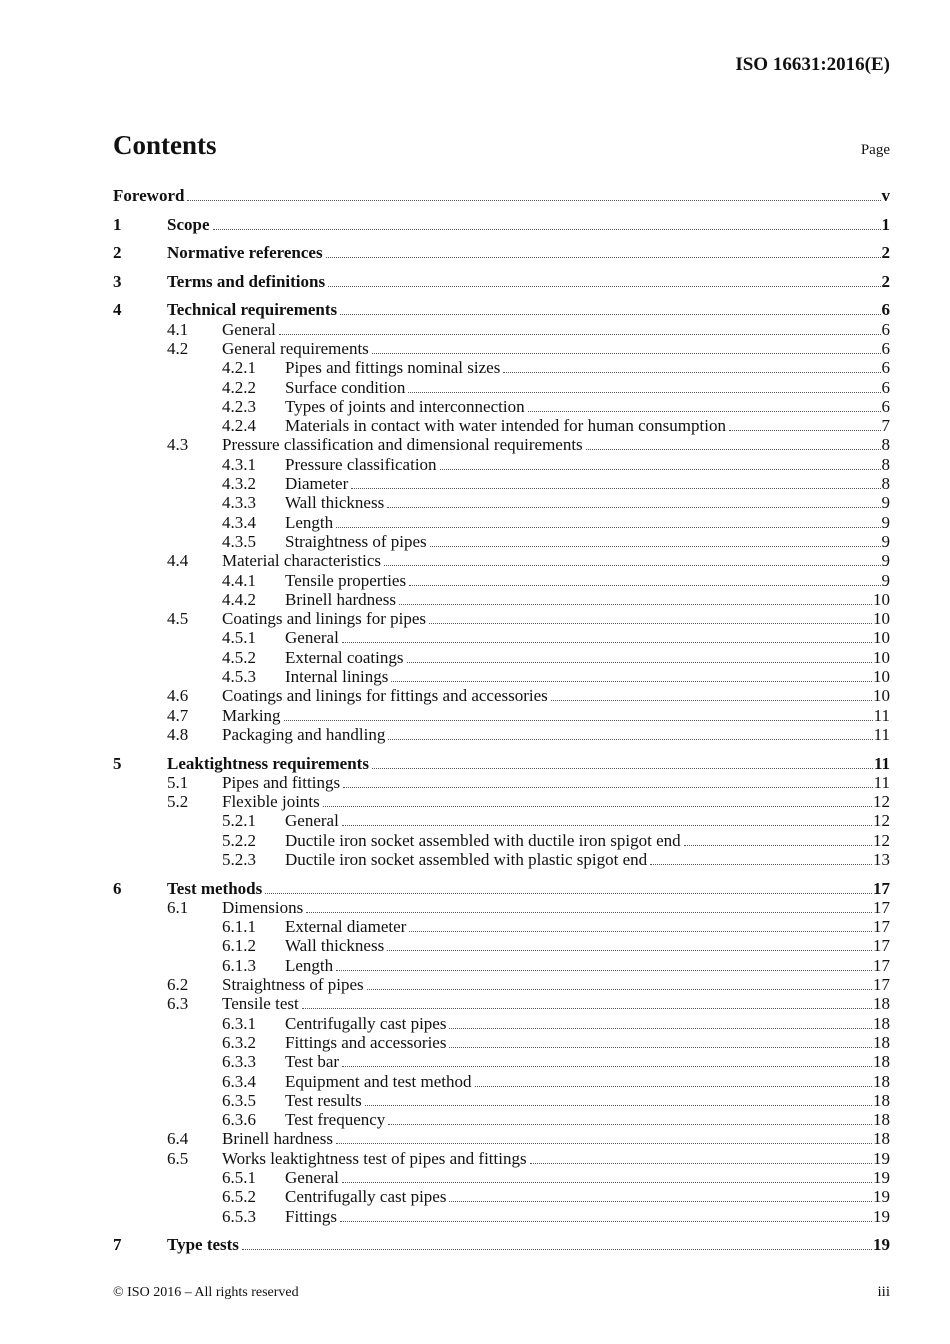 The height and width of the screenshot is (1344, 950). I want to click on toc-entry: 5 Leaktightness requirements 11, so click(501, 763).